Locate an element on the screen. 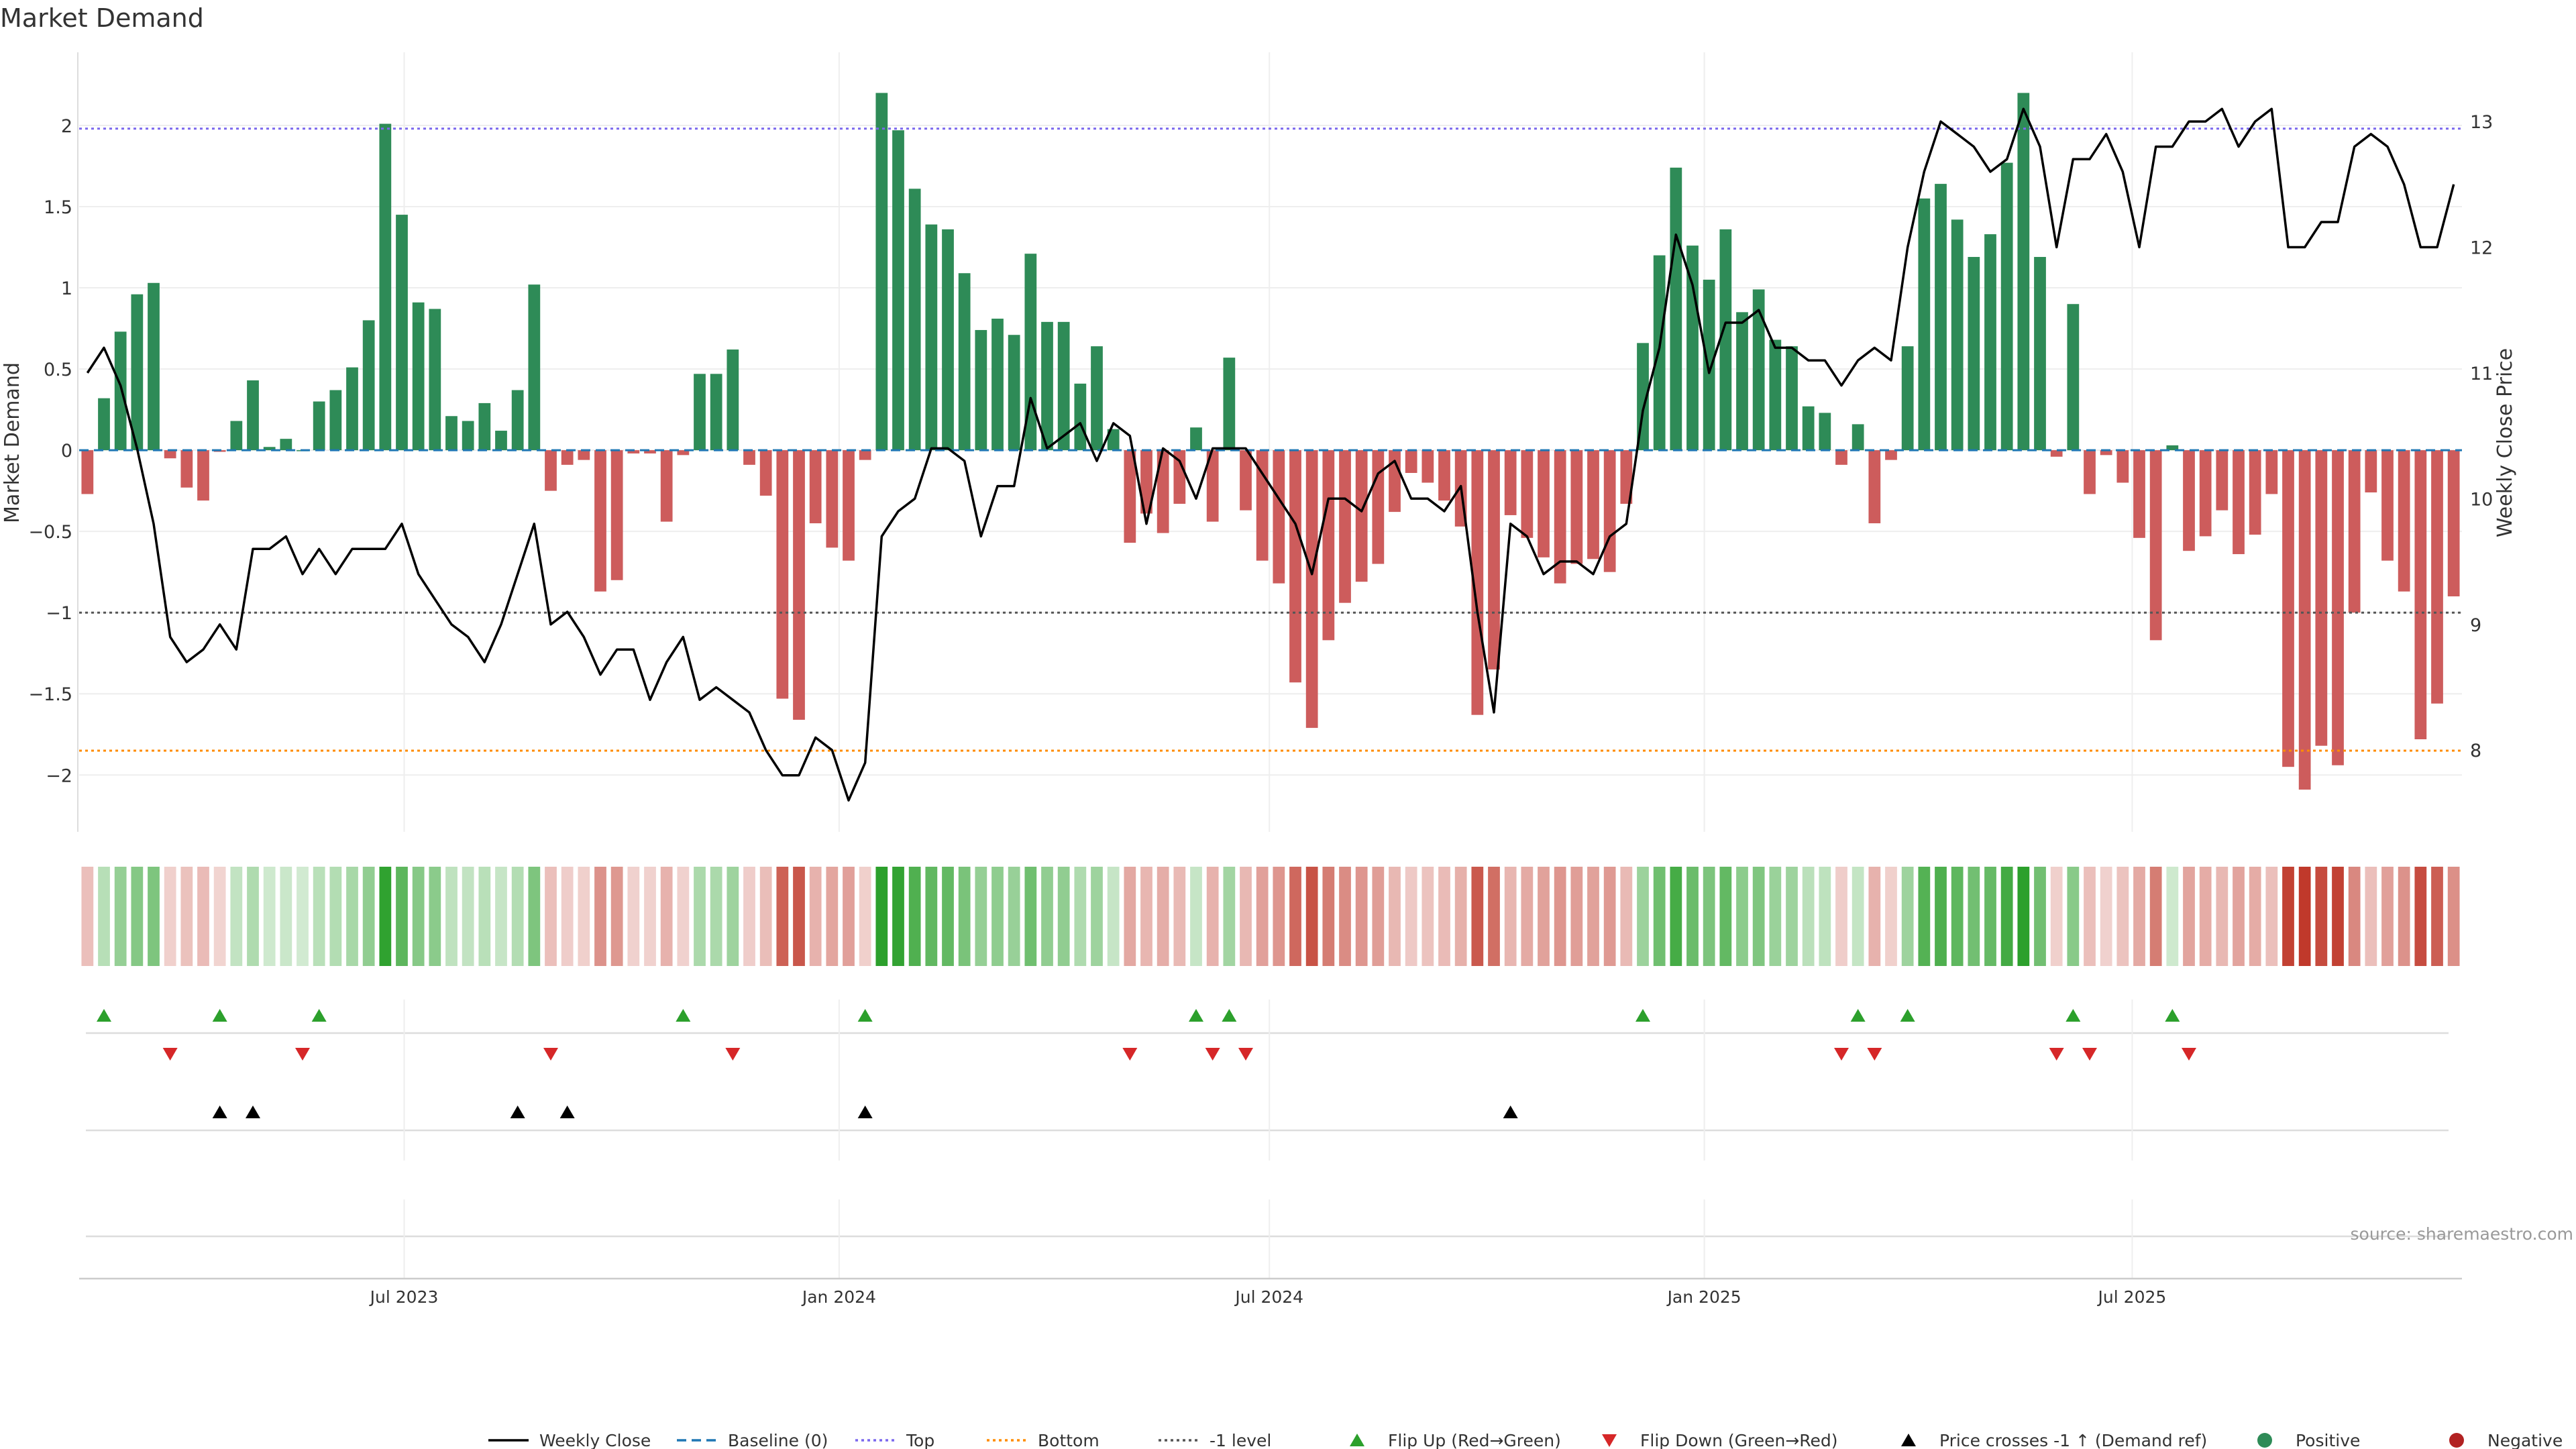 This screenshot has height=1449, width=2576. y2-tick-label: 8 is located at coordinates (2475, 751).